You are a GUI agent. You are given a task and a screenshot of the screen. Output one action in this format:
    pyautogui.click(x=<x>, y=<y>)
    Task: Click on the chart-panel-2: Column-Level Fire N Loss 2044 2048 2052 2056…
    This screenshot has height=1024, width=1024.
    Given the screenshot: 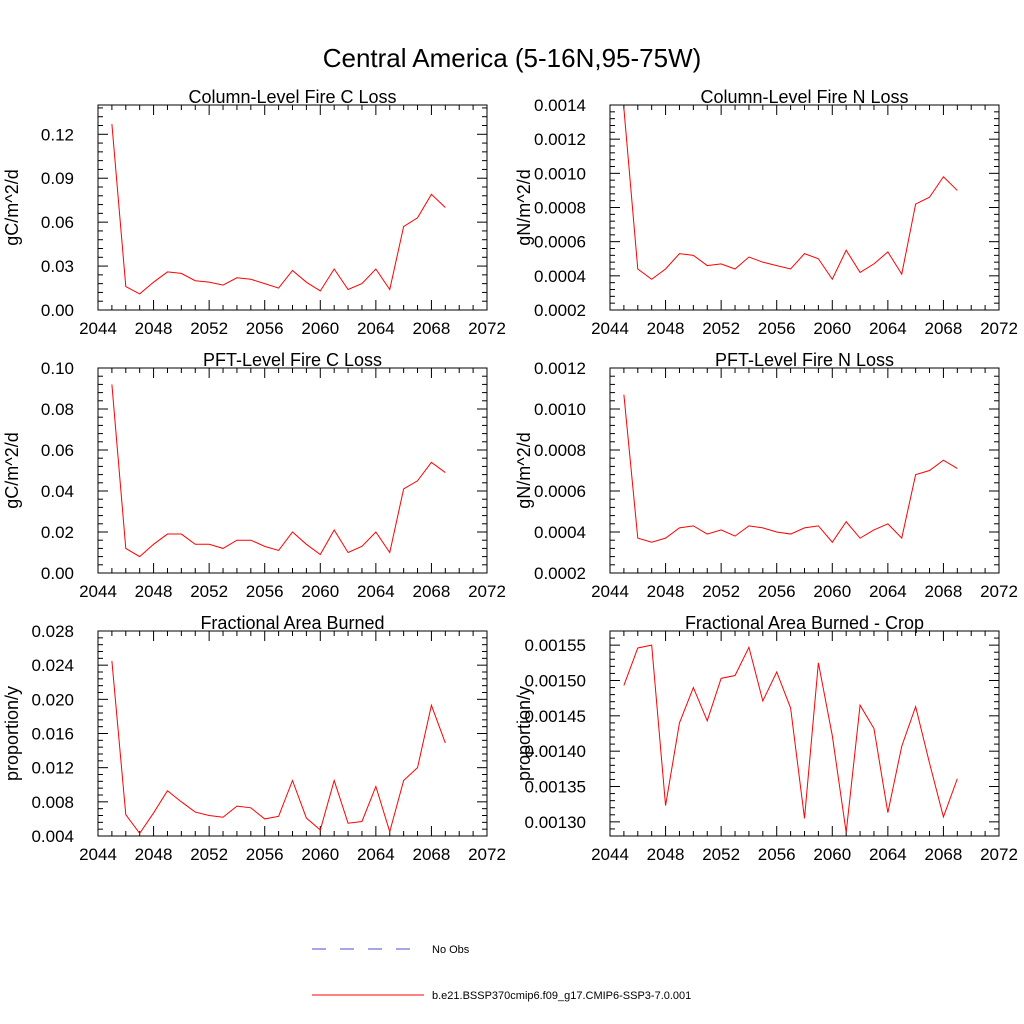 What is the action you would take?
    pyautogui.click(x=766, y=212)
    